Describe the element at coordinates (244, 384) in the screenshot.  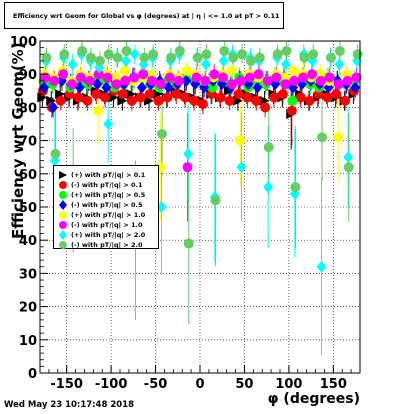
I see `x-tick-label: 50` at that location.